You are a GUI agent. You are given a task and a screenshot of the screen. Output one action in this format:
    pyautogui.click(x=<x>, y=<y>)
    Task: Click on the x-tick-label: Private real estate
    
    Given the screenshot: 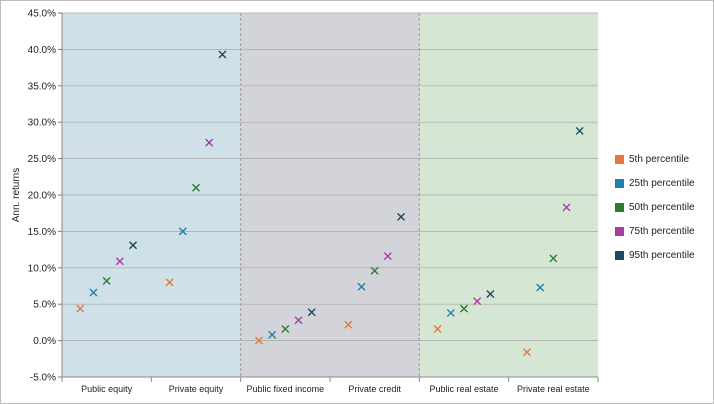 What is the action you would take?
    pyautogui.click(x=553, y=389)
    